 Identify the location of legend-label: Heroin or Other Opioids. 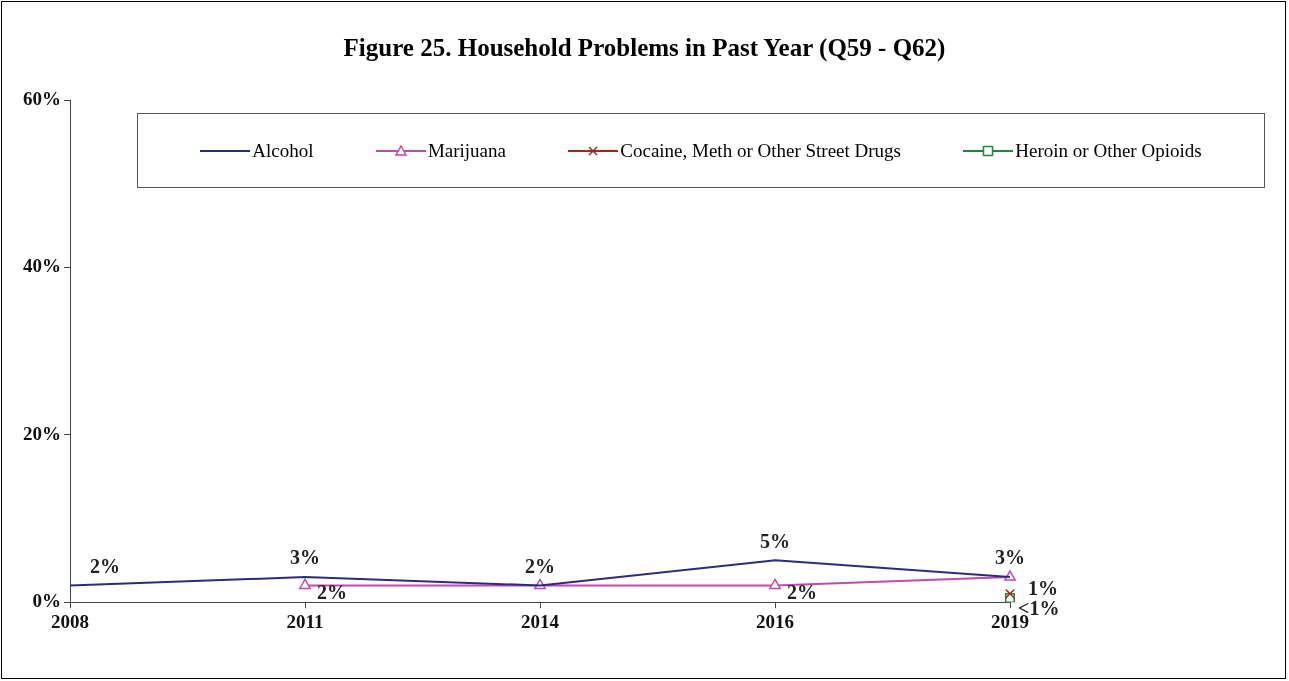
(1108, 150).